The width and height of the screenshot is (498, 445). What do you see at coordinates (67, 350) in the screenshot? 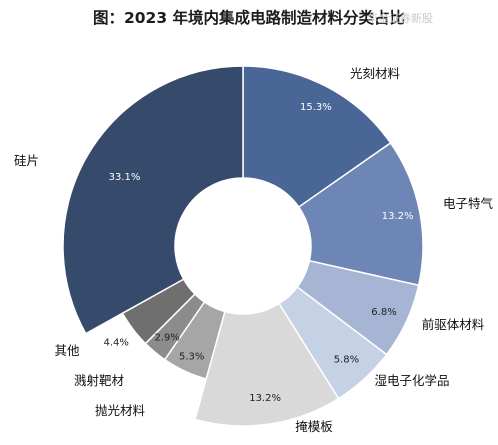
I see `category-label-8: 其他` at bounding box center [67, 350].